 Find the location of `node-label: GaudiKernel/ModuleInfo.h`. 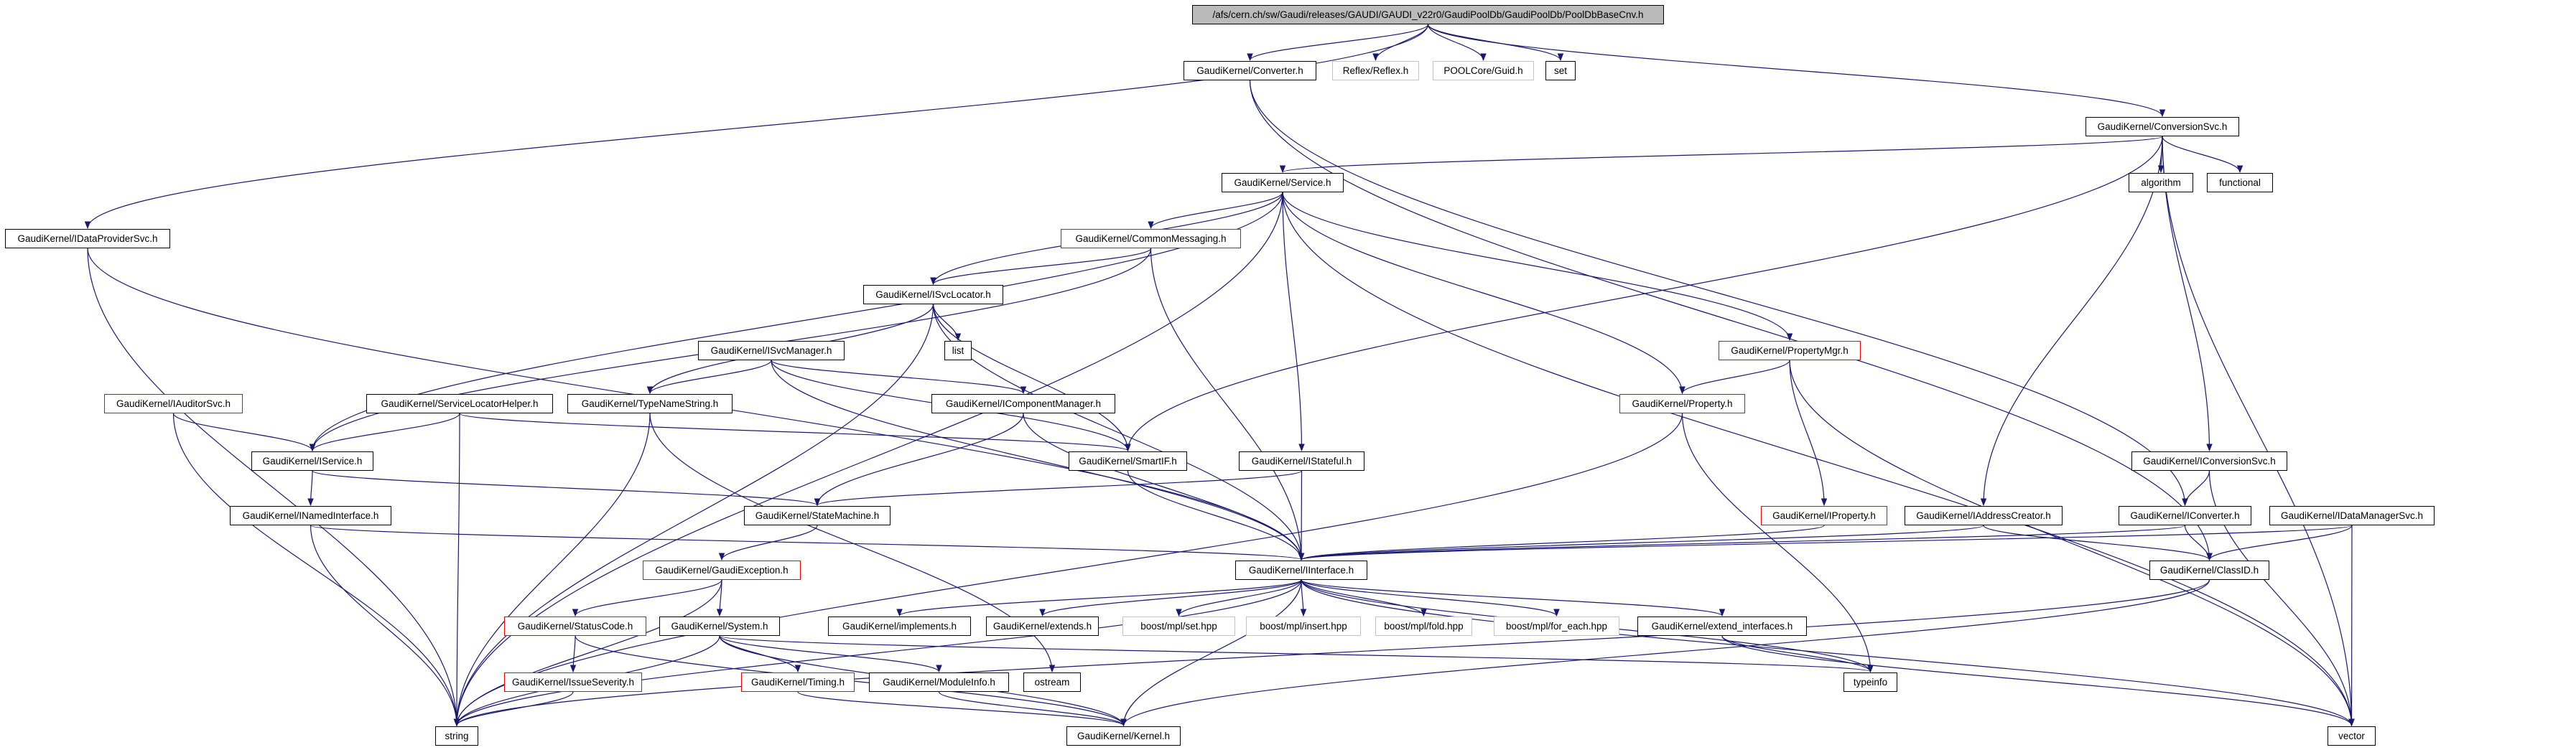

node-label: GaudiKernel/ModuleInfo.h is located at coordinates (939, 682).